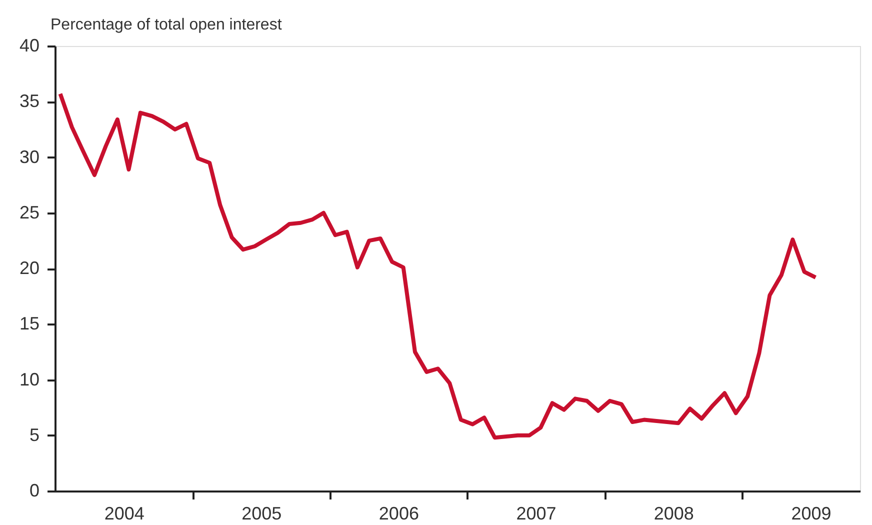 The height and width of the screenshot is (525, 872). Describe the element at coordinates (536, 514) in the screenshot. I see `x-tick-label: 2007` at that location.